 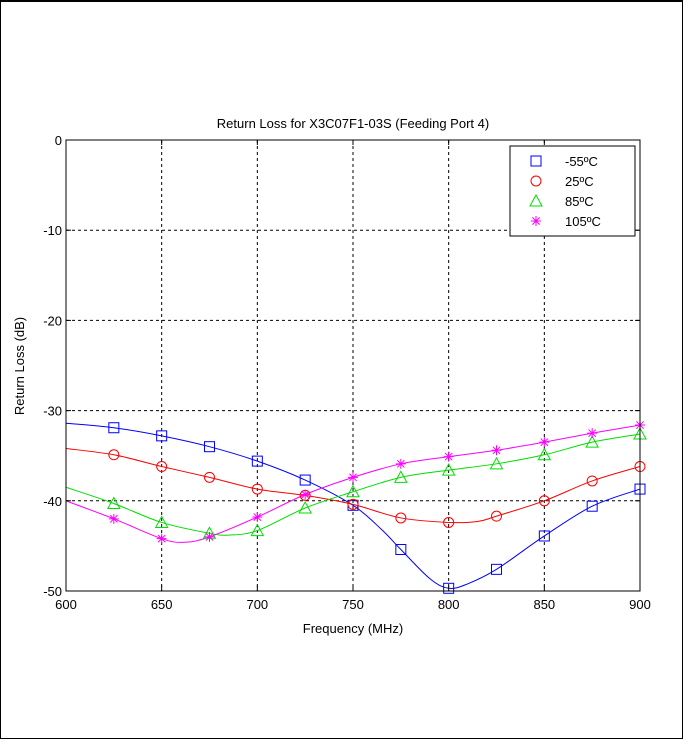 I want to click on y-tick-label: -10, so click(x=52, y=230).